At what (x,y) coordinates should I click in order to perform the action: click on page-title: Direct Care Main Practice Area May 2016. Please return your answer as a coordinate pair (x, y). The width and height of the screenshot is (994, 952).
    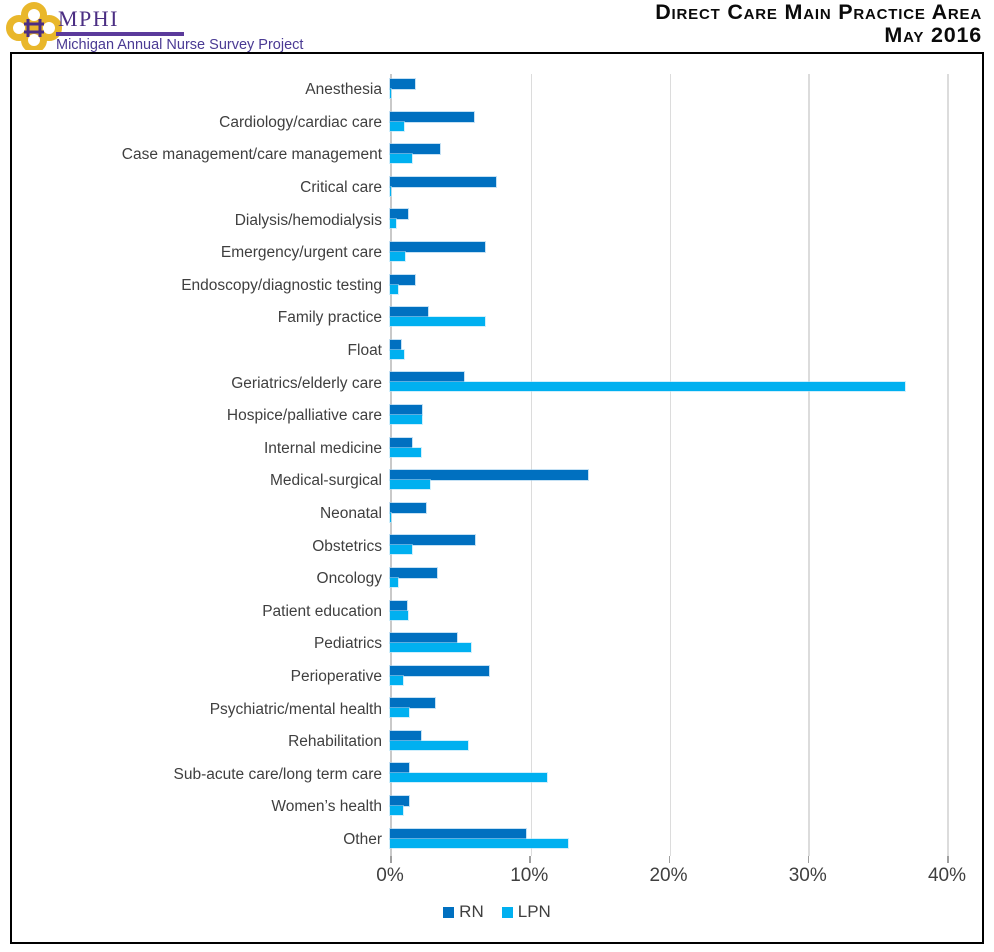
    Looking at the image, I should click on (818, 24).